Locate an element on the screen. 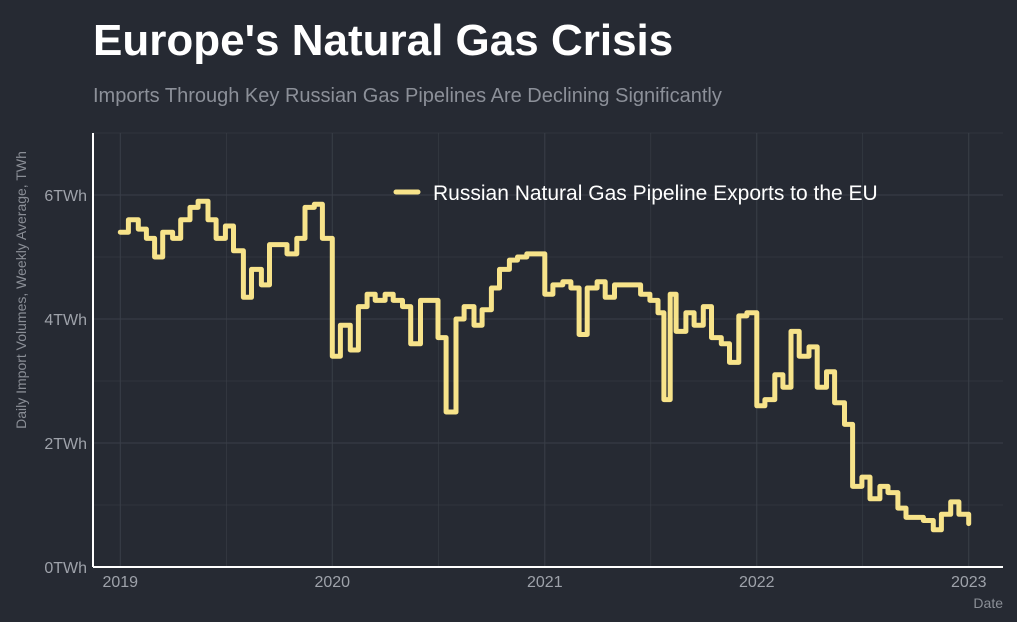 Image resolution: width=1017 pixels, height=622 pixels. x-tick-label: 2023 is located at coordinates (969, 582).